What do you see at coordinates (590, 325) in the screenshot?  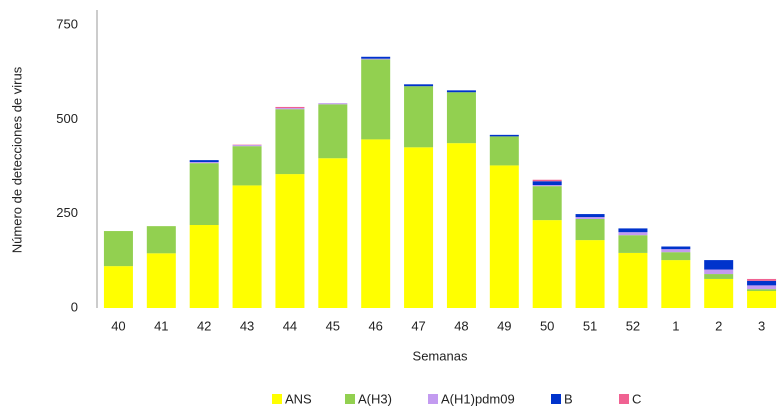 I see `x-tick-label: 51` at bounding box center [590, 325].